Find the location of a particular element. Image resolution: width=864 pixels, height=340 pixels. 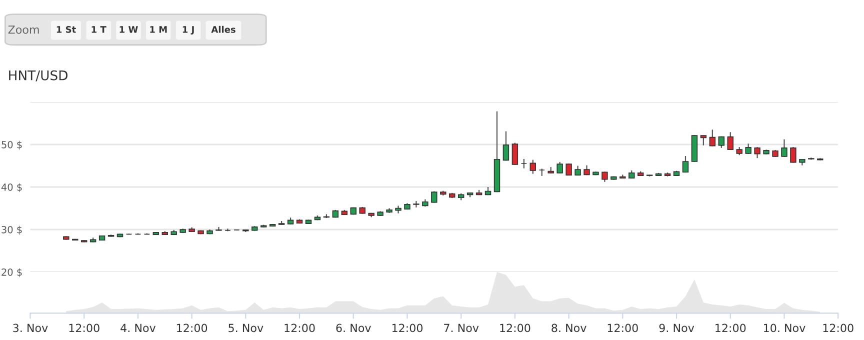

x-tick-label: 3. Nov is located at coordinates (30, 328).